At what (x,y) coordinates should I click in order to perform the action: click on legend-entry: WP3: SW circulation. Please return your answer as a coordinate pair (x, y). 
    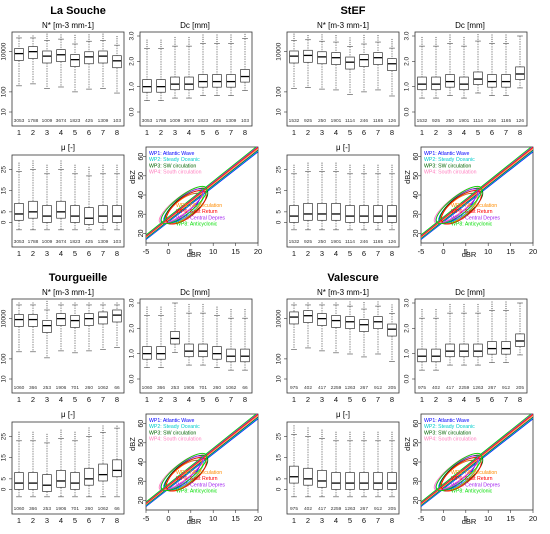
    Looking at the image, I should click on (172, 433).